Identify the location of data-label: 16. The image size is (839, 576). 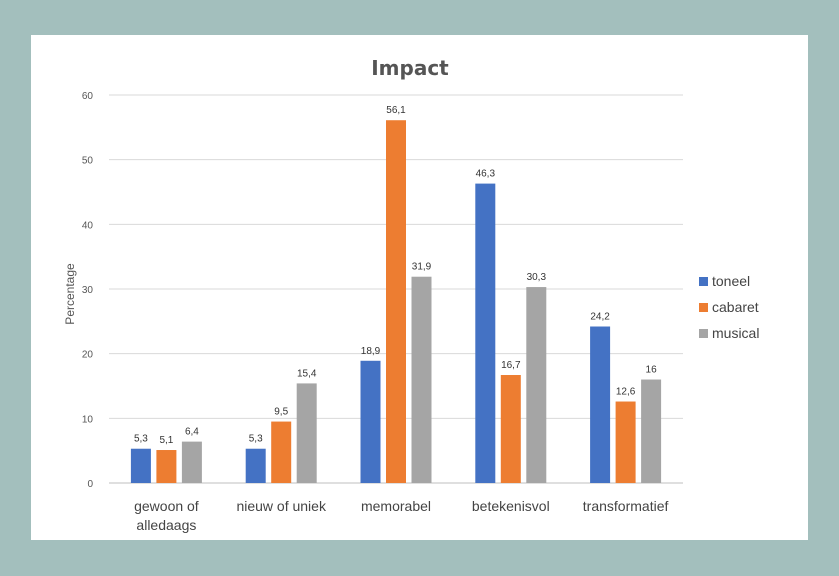
(652, 370).